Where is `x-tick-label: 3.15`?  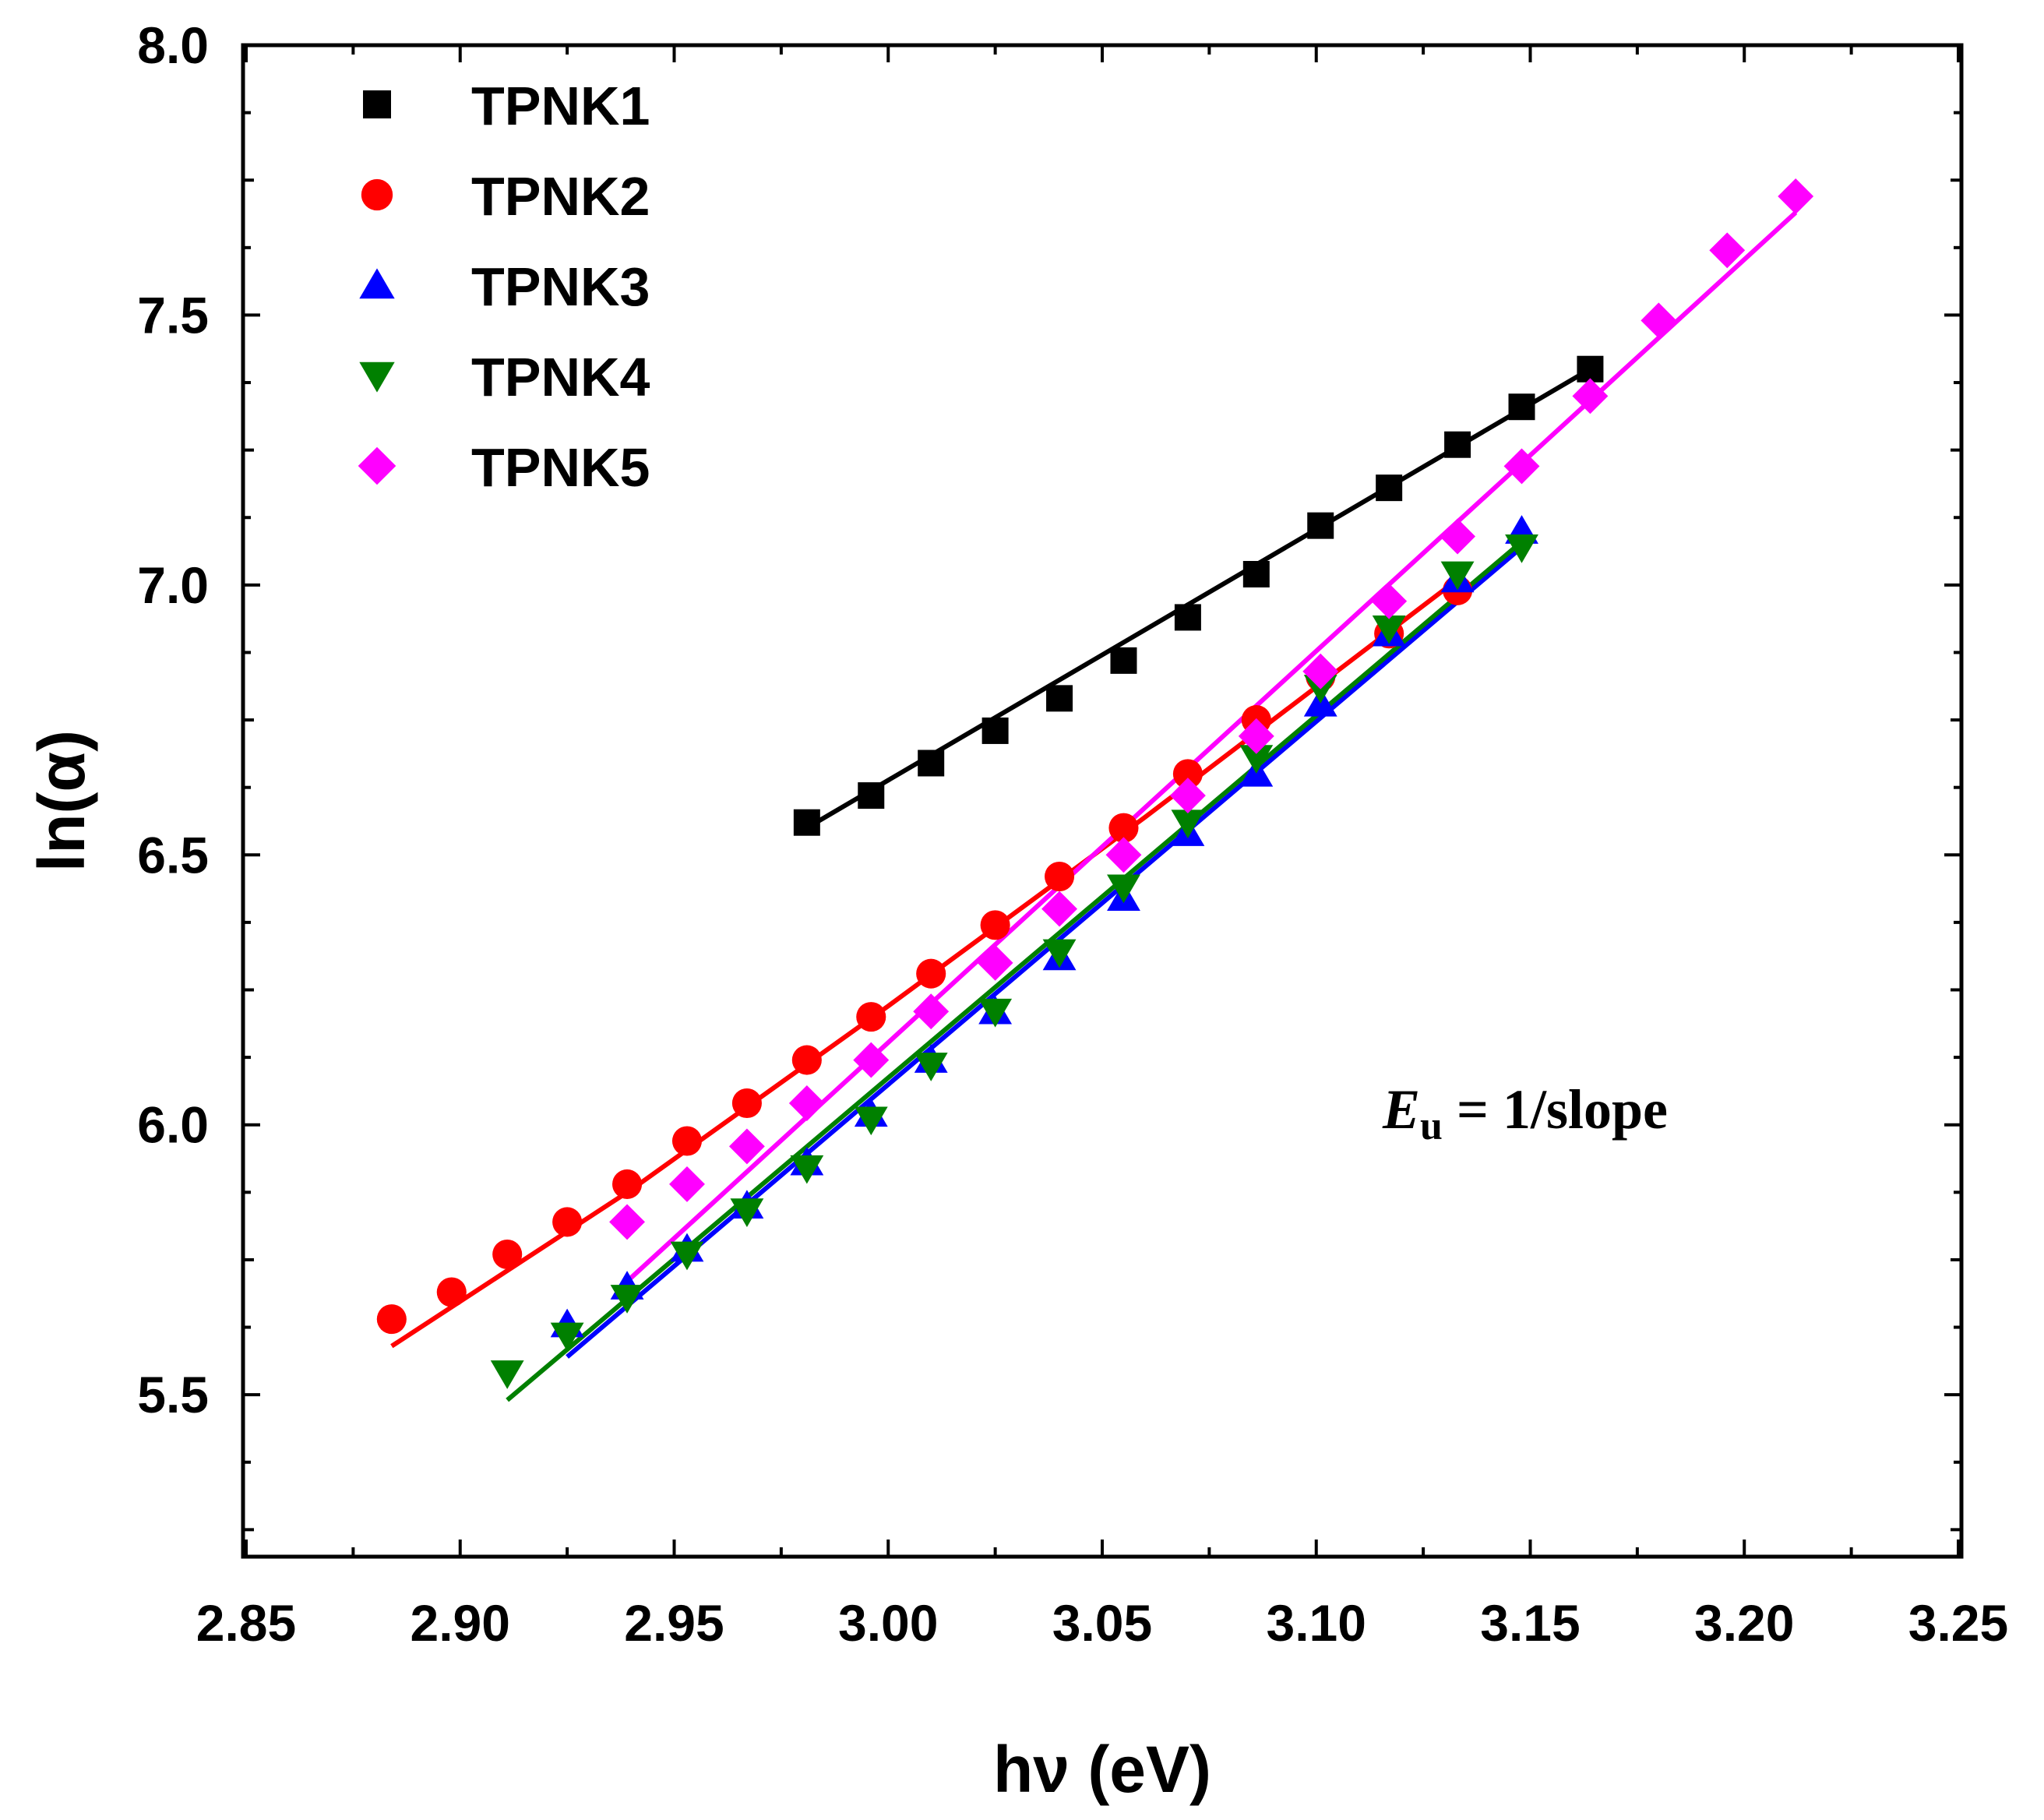
x-tick-label: 3.15 is located at coordinates (1530, 1623).